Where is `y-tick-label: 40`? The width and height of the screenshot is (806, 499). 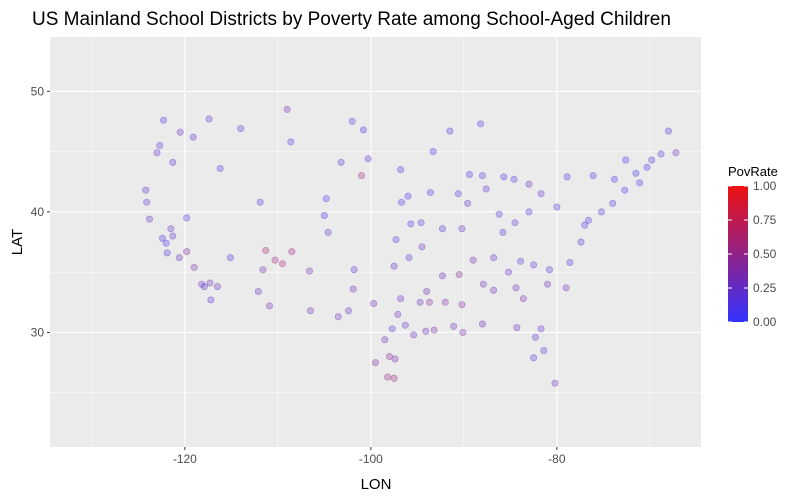 y-tick-label: 40 is located at coordinates (38, 212).